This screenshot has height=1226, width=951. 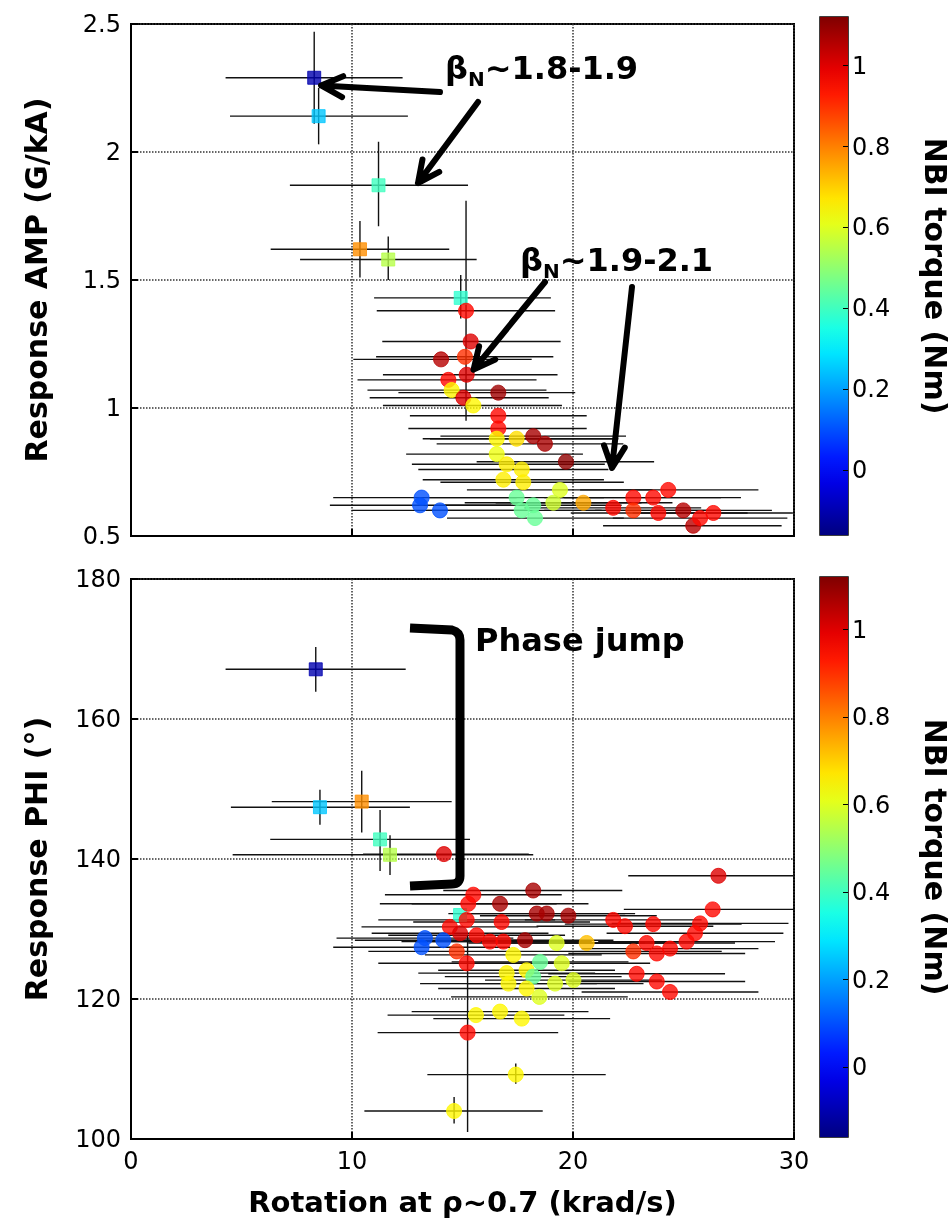 What do you see at coordinates (98, 579) in the screenshot?
I see `y-tick-label: 180` at bounding box center [98, 579].